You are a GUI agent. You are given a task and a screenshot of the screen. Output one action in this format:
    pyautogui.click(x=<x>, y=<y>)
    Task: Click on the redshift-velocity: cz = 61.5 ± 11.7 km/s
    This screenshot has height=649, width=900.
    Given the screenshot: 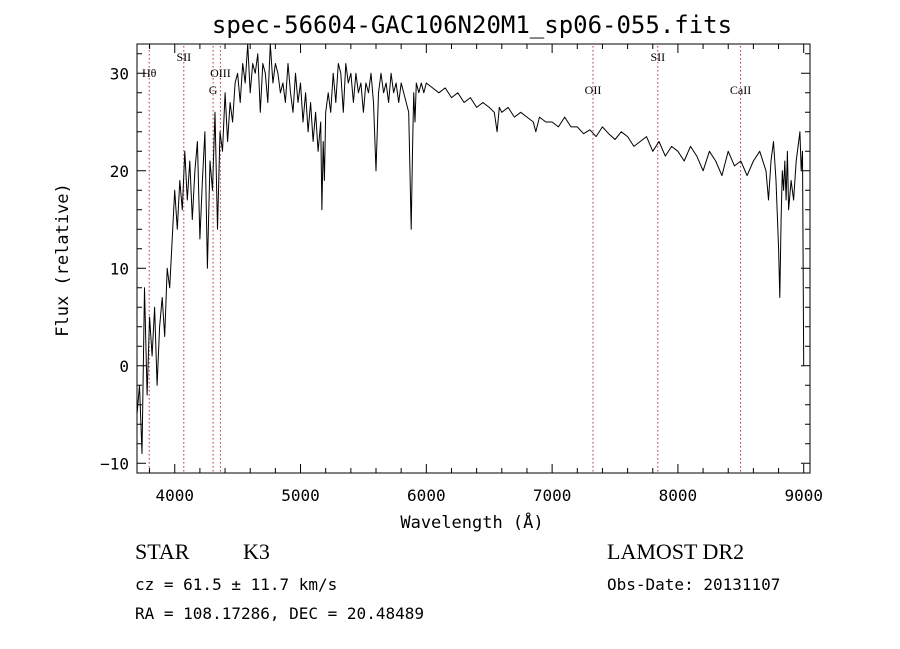 What is the action you would take?
    pyautogui.click(x=236, y=584)
    